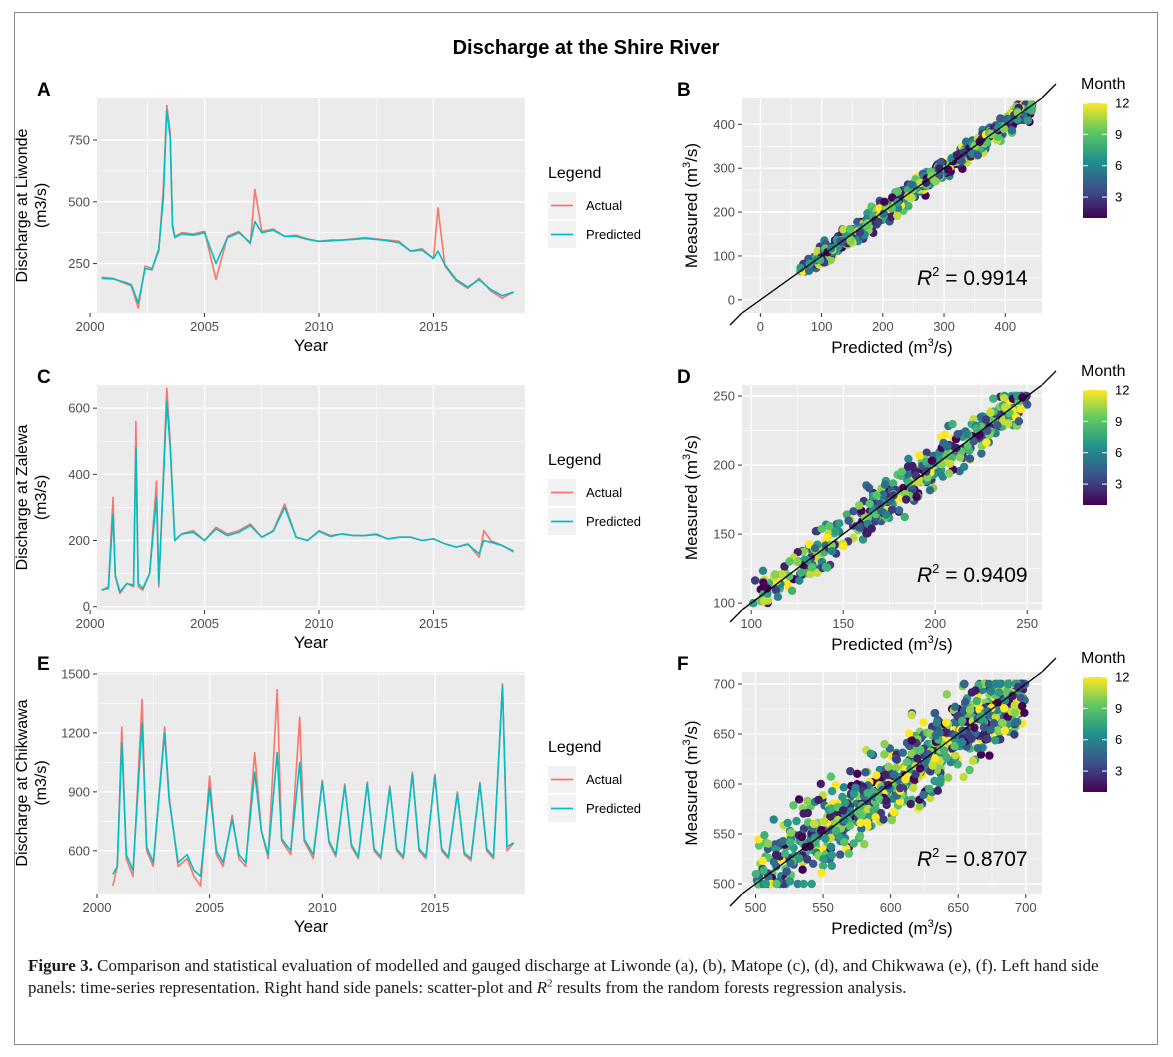 The image size is (1173, 1057). I want to click on x-tick-label: 0, so click(760, 326).